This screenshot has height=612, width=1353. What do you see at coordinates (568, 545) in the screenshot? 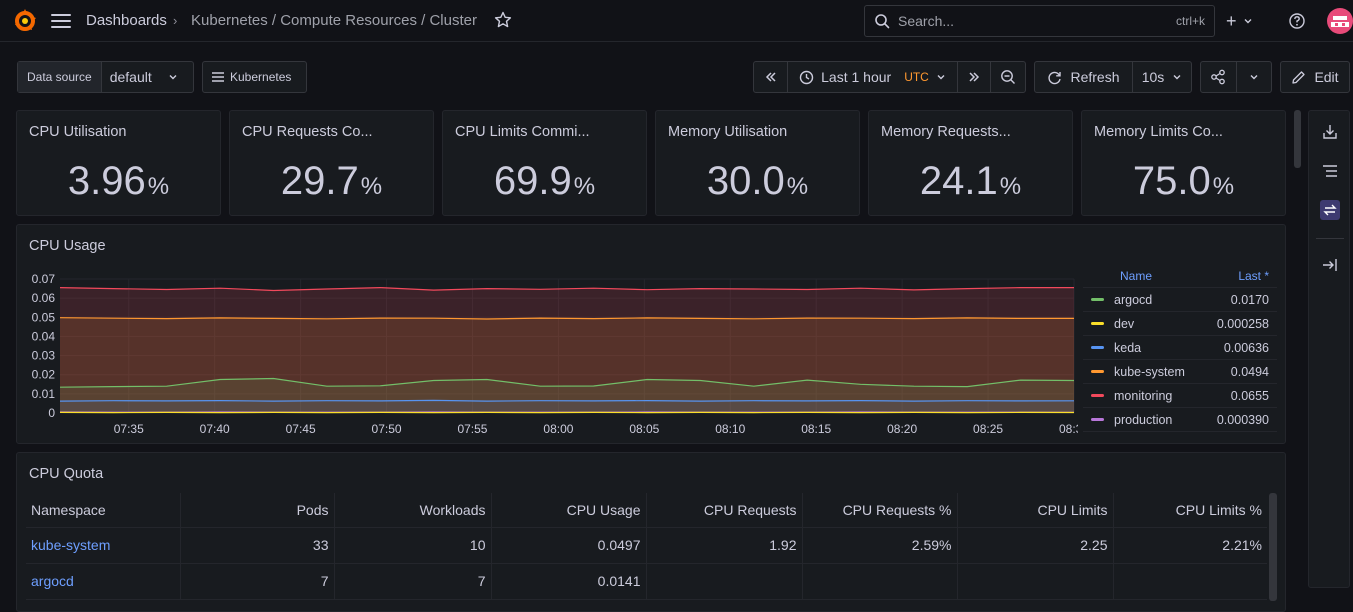
I see `table-cell: 0.0497` at bounding box center [568, 545].